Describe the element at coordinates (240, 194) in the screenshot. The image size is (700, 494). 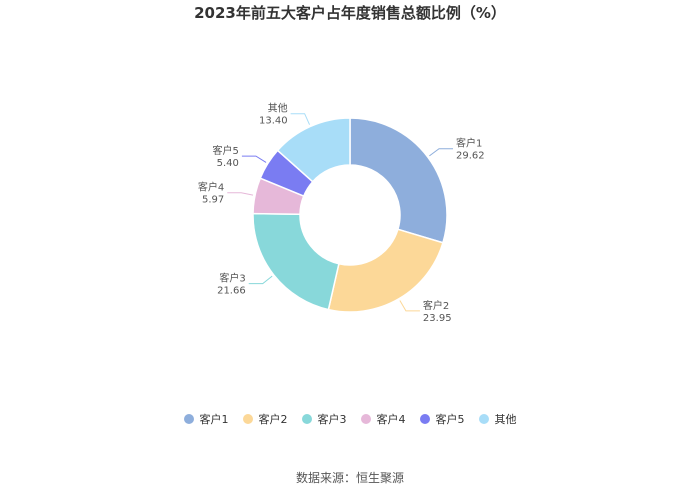
I see `leader-line-客户4` at that location.